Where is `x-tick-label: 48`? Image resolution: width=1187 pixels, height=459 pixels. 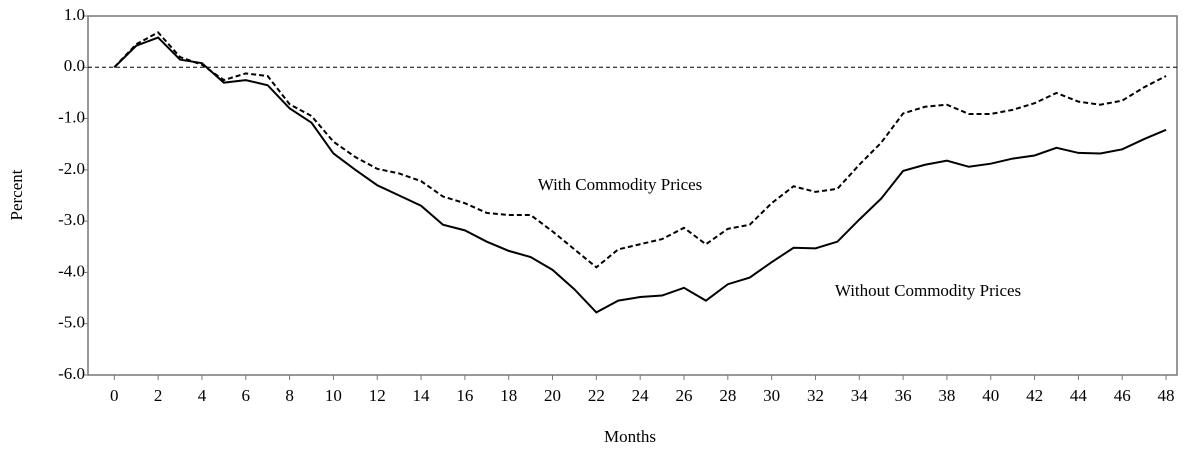 x-tick-label: 48 is located at coordinates (1166, 395).